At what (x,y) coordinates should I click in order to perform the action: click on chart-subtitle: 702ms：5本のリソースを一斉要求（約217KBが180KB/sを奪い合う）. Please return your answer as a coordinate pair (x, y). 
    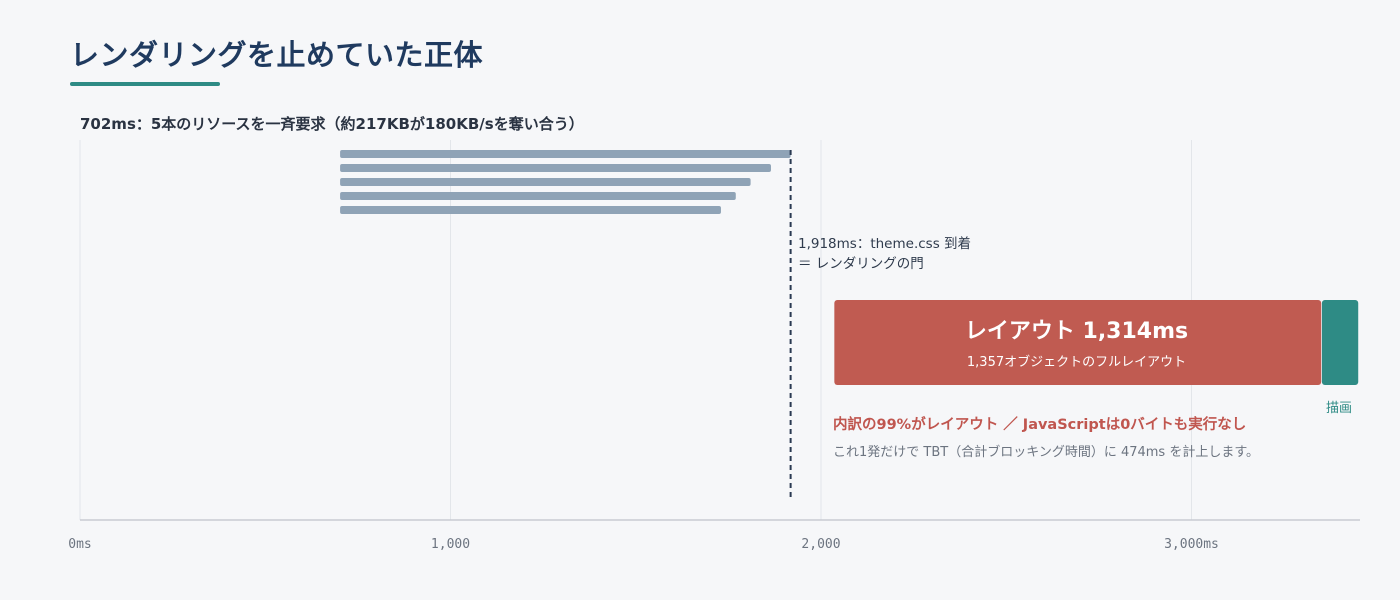
    Looking at the image, I should click on (332, 124).